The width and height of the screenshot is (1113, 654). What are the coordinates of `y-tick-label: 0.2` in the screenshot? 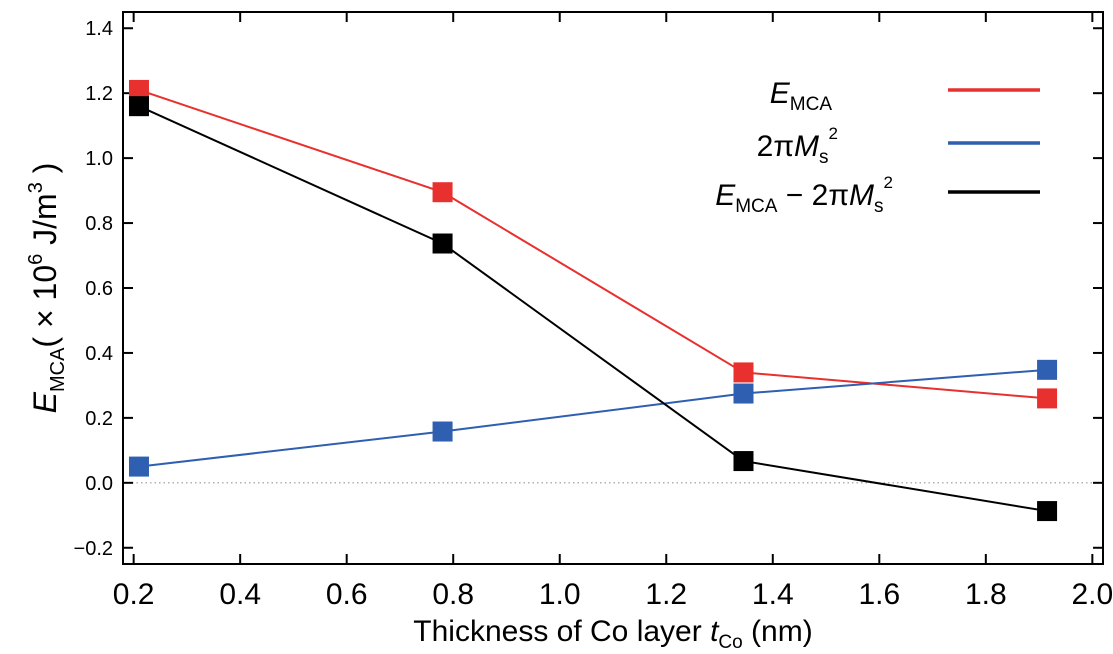 It's located at (99, 419).